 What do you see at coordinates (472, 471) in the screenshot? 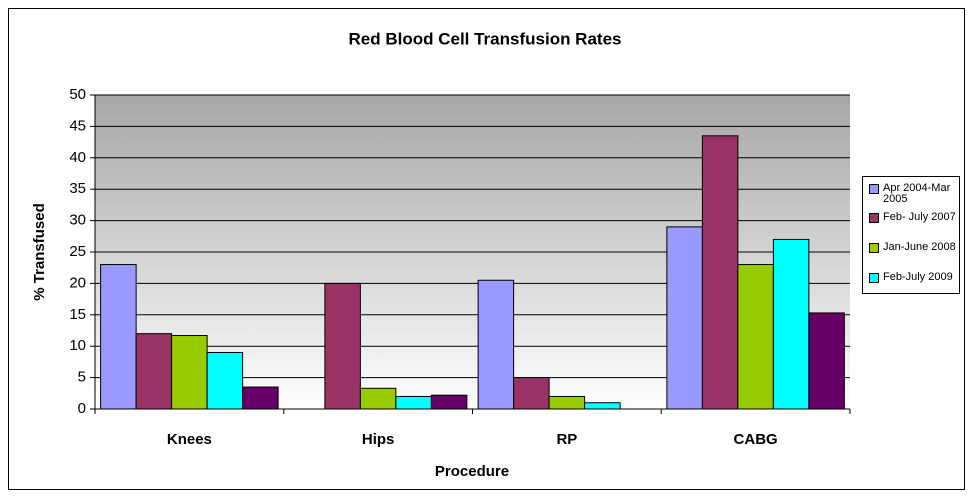
I see `x-axis-label: Procedure` at bounding box center [472, 471].